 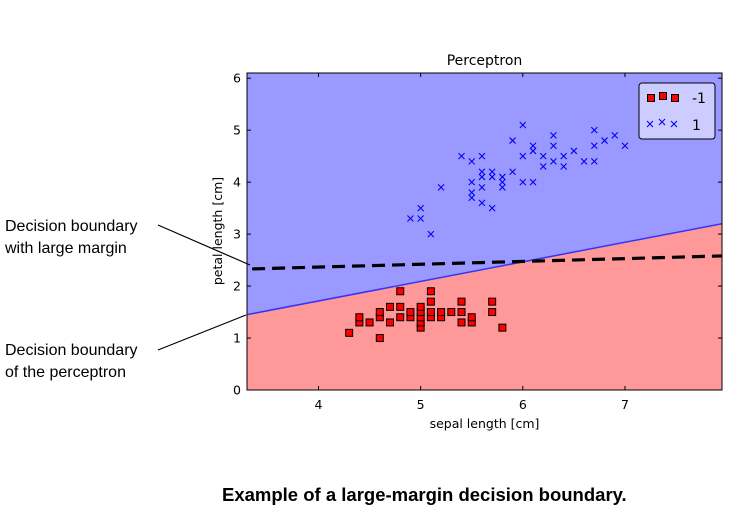 I want to click on annotation-large-margin-line1: Decision boundary, so click(x=71, y=226).